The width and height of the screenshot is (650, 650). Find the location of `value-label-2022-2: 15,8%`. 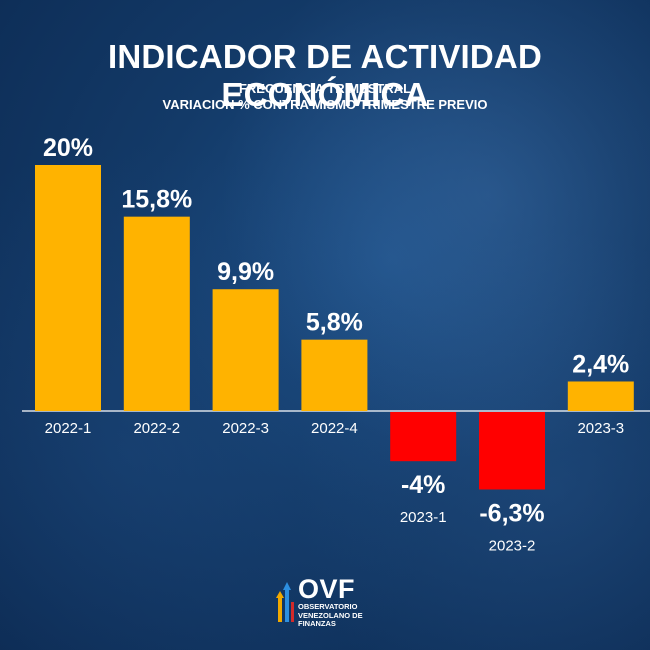

value-label-2022-2: 15,8% is located at coordinates (156, 200).